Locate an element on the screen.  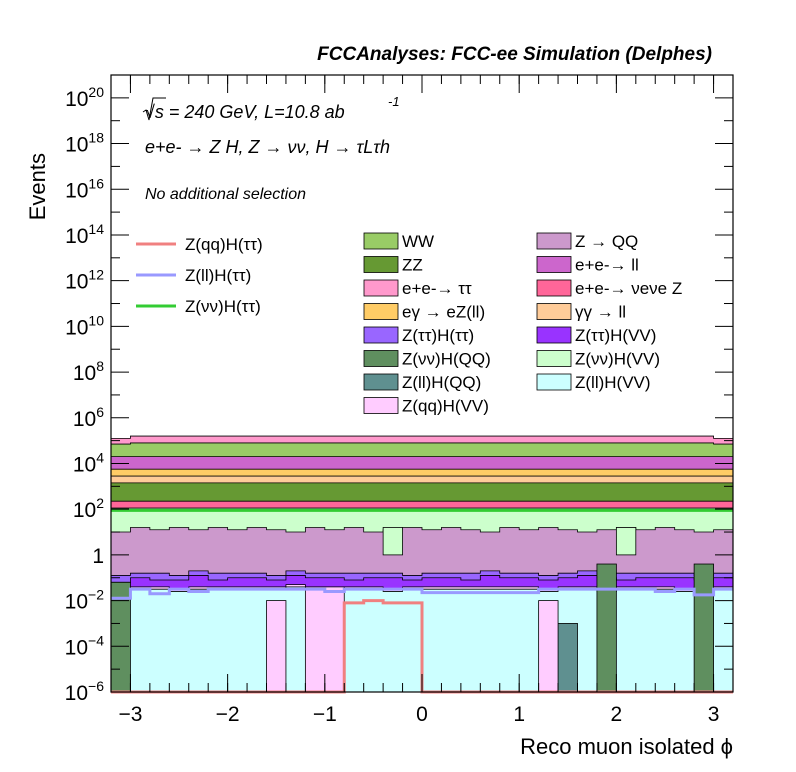
x-tick-label: 3 is located at coordinates (714, 714).